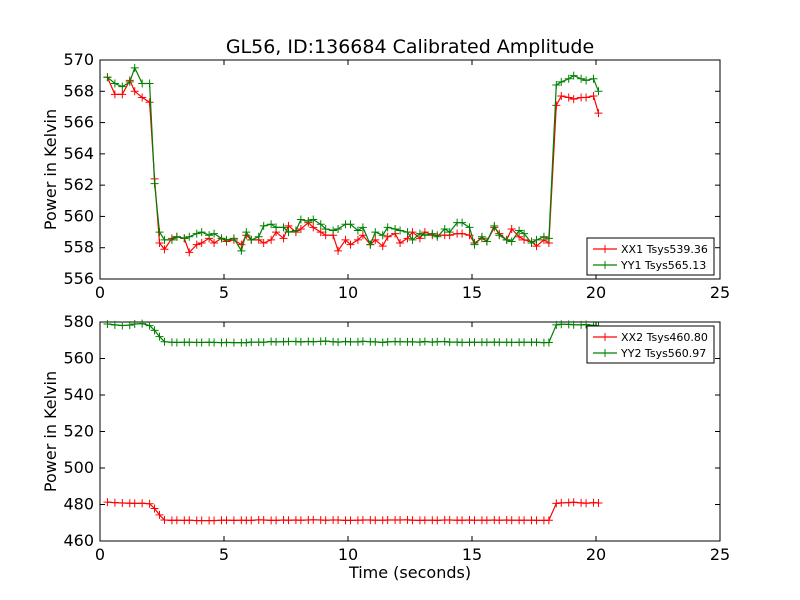  Describe the element at coordinates (664, 249) in the screenshot. I see `legend-label: XX1 Tsys539.36` at that location.